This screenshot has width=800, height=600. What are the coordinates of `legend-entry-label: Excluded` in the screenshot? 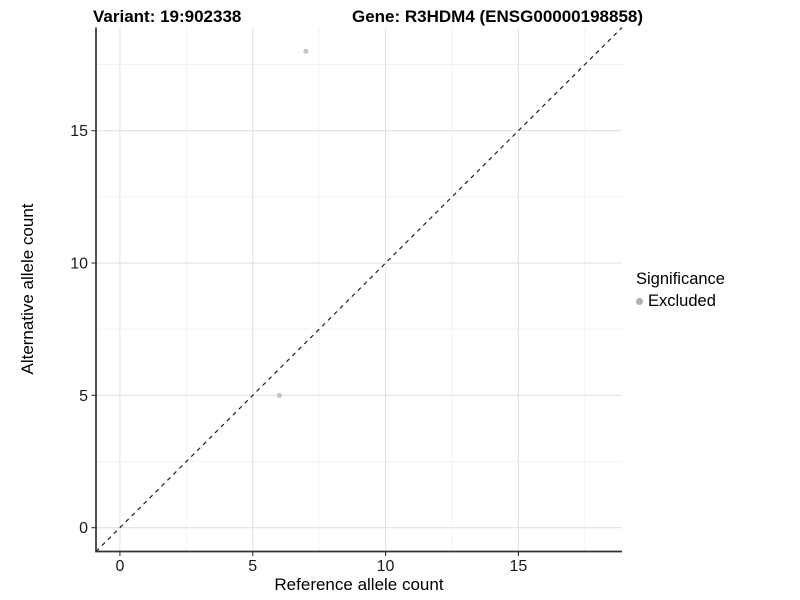 It's located at (682, 301).